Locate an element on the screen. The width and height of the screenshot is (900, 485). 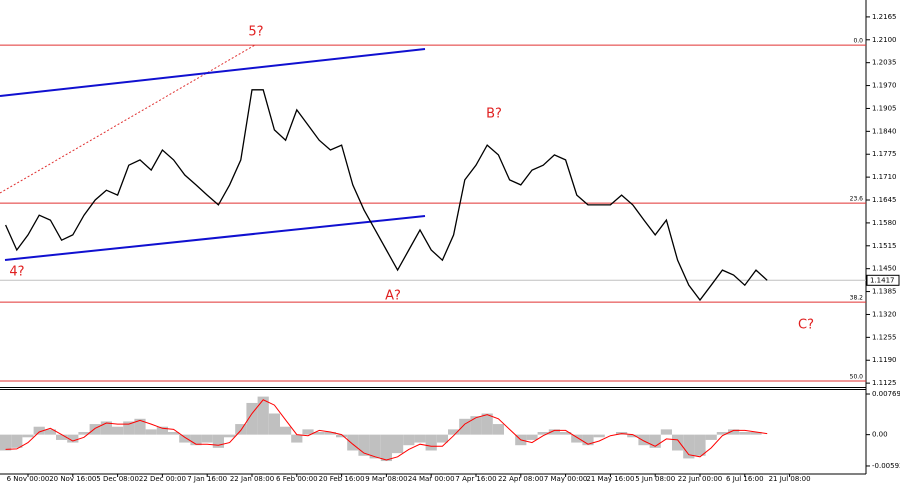
x-tick-label: 5 Jun 08:00 is located at coordinates (655, 479).